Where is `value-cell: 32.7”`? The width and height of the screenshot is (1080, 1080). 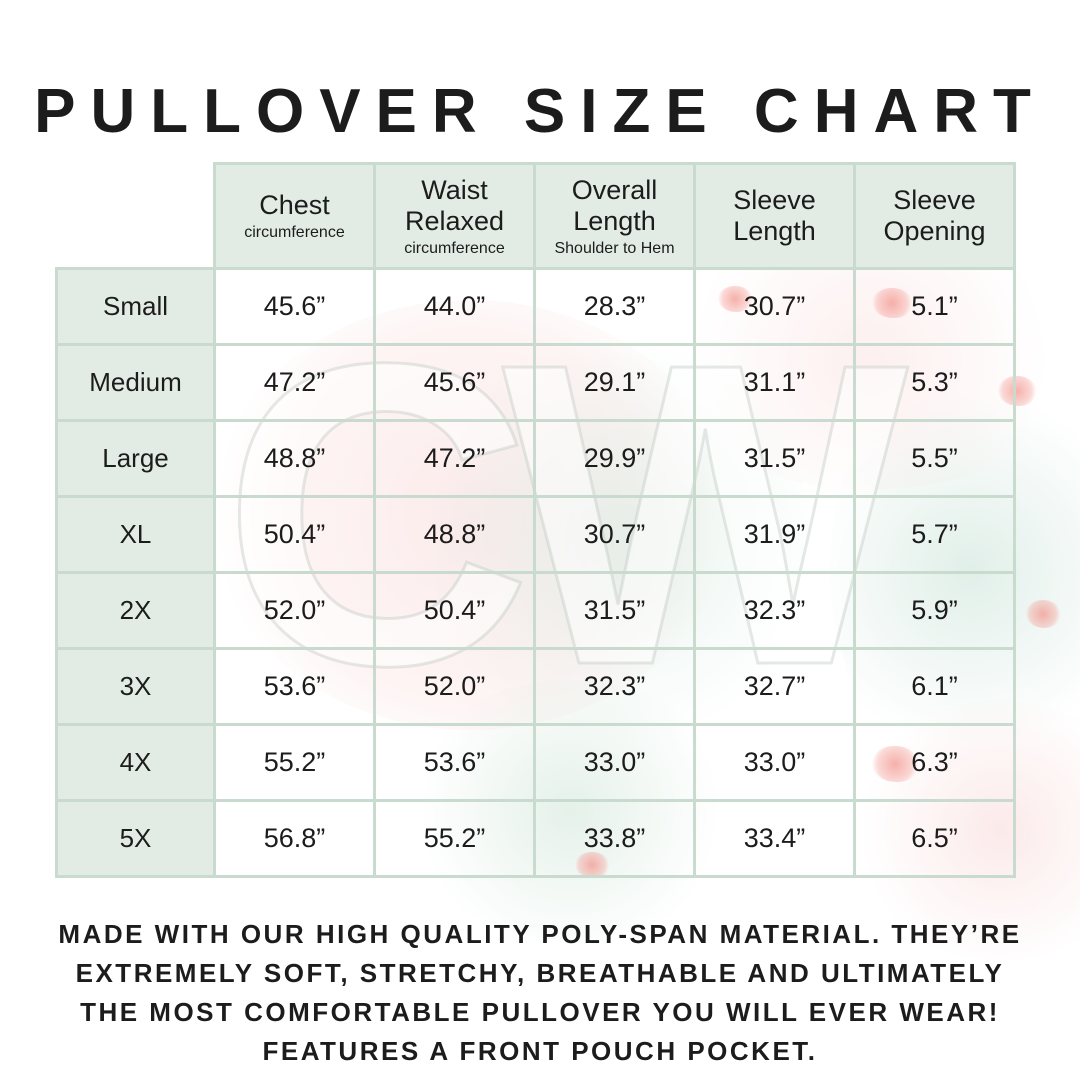
value-cell: 32.7” is located at coordinates (774, 686).